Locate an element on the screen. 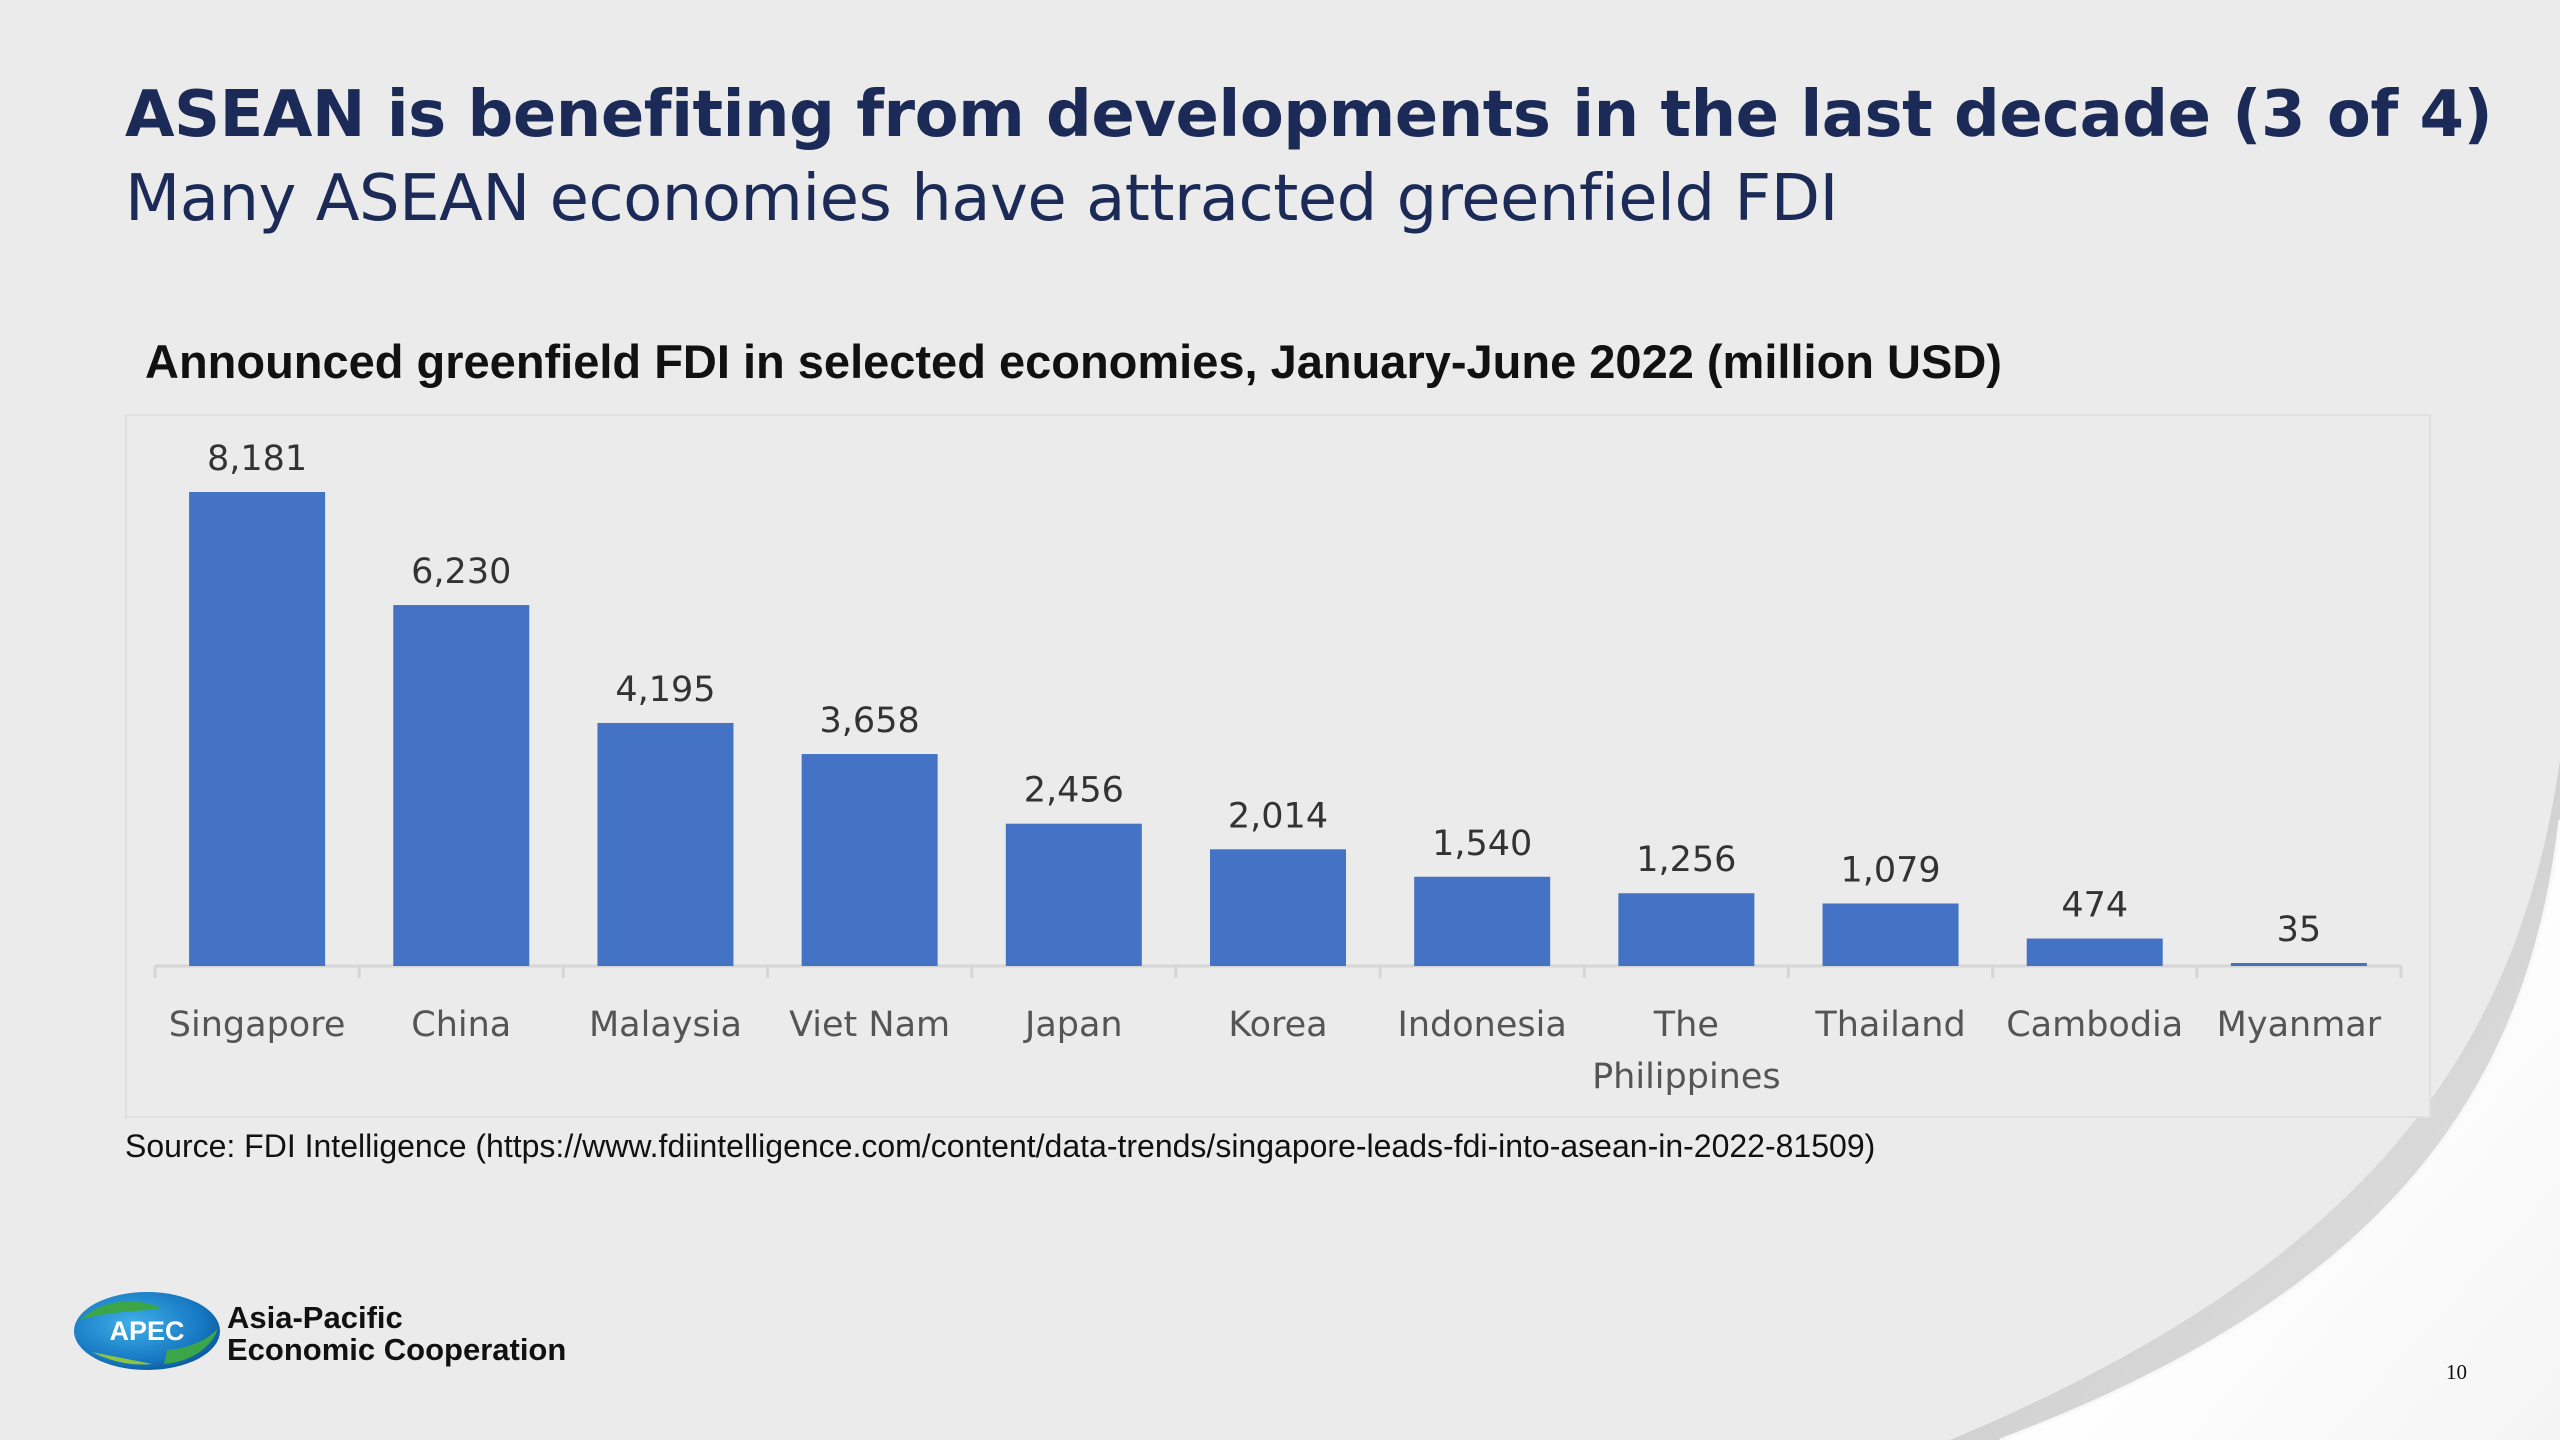 The height and width of the screenshot is (1440, 2560). category-label: Malaysia is located at coordinates (665, 1025).